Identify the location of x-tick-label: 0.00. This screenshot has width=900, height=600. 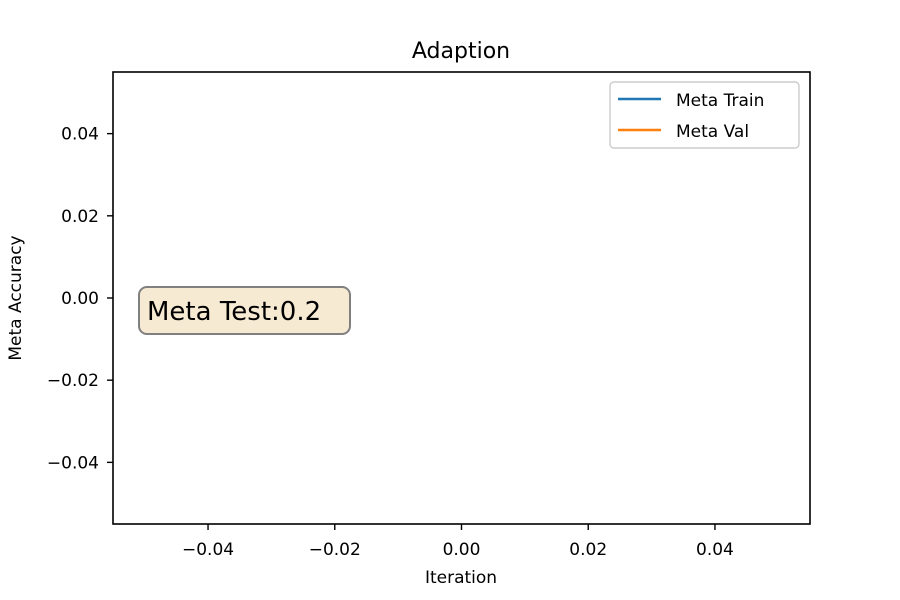
(462, 550).